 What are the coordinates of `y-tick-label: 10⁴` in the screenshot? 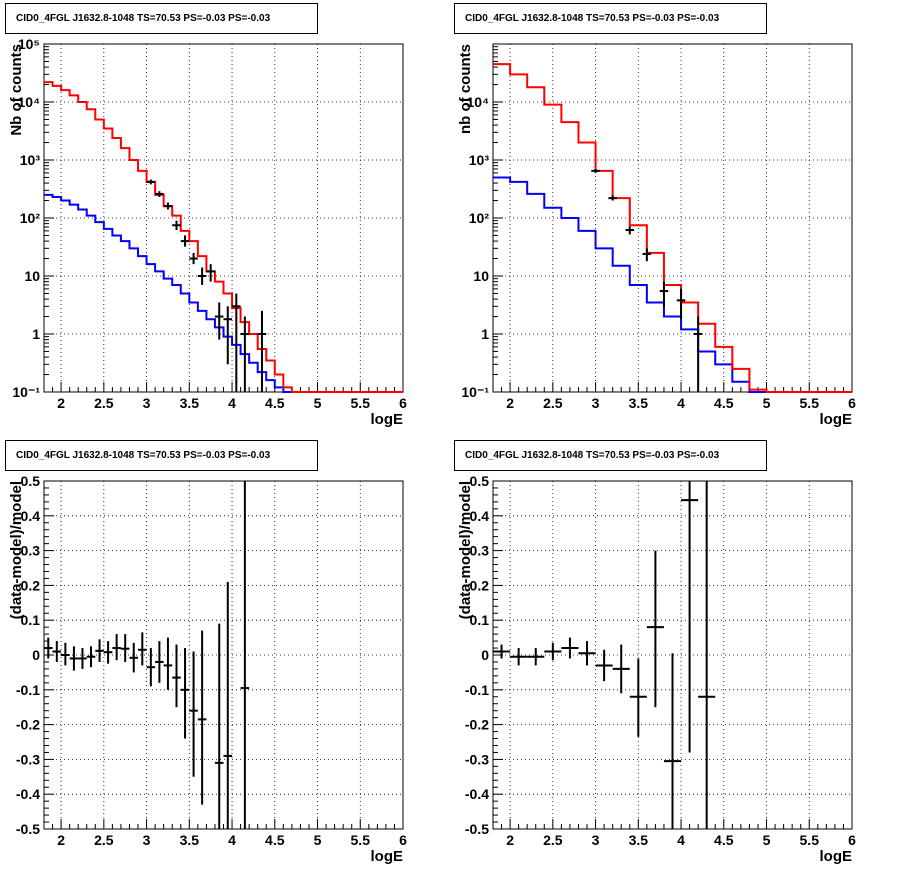 It's located at (478, 102).